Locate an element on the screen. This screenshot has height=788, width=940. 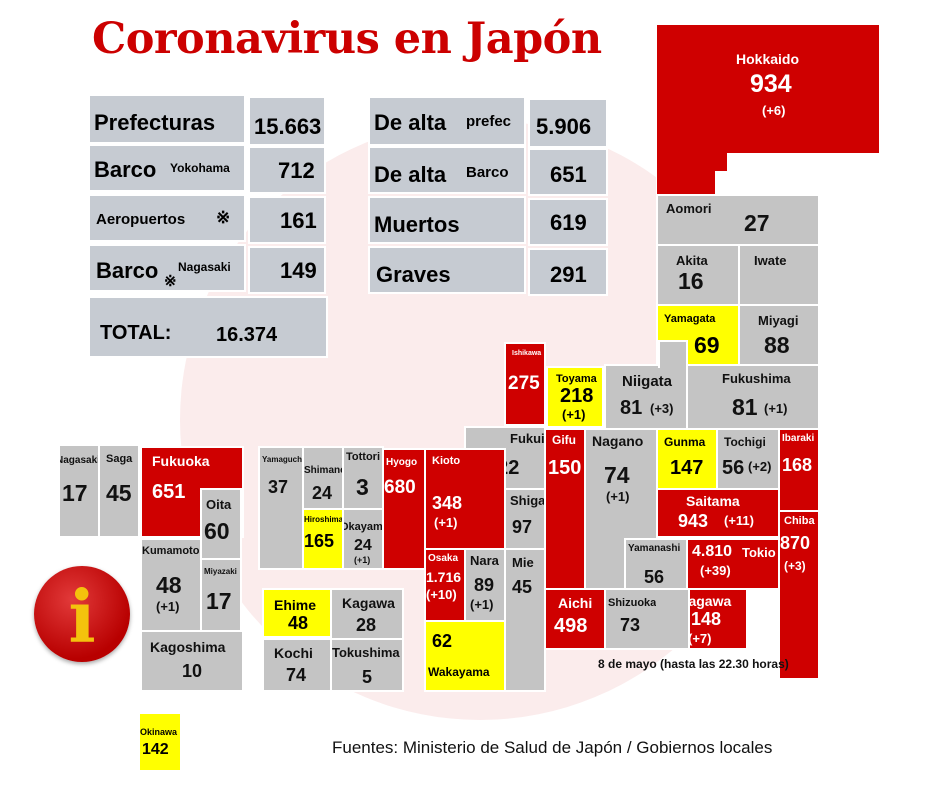
pref-saitama-name: Saitama is located at coordinates (713, 501).